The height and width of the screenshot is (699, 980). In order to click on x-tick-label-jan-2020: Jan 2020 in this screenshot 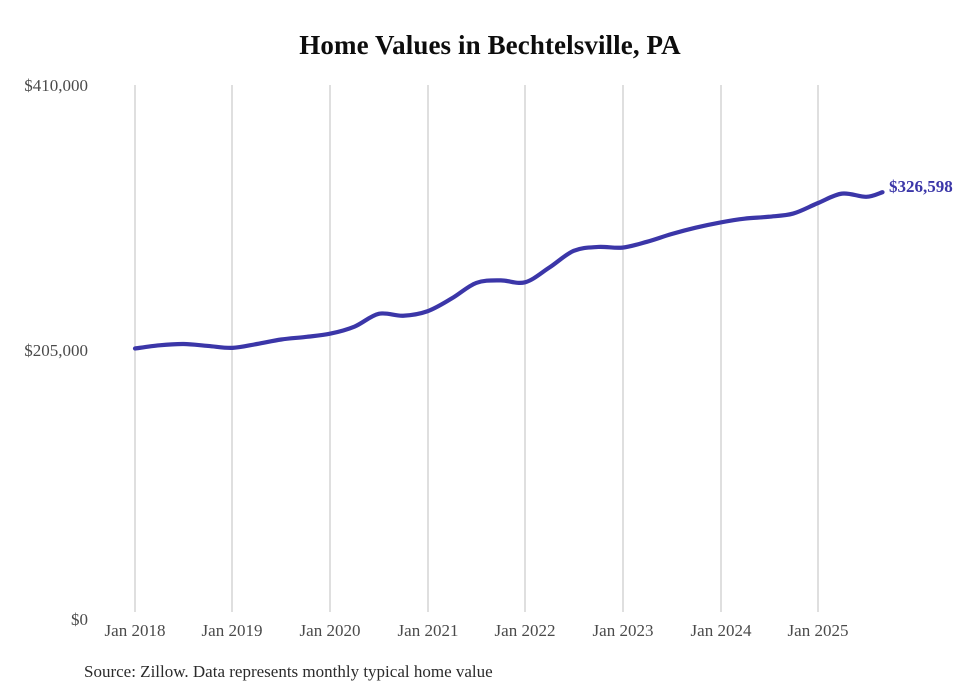, I will do `click(330, 630)`.